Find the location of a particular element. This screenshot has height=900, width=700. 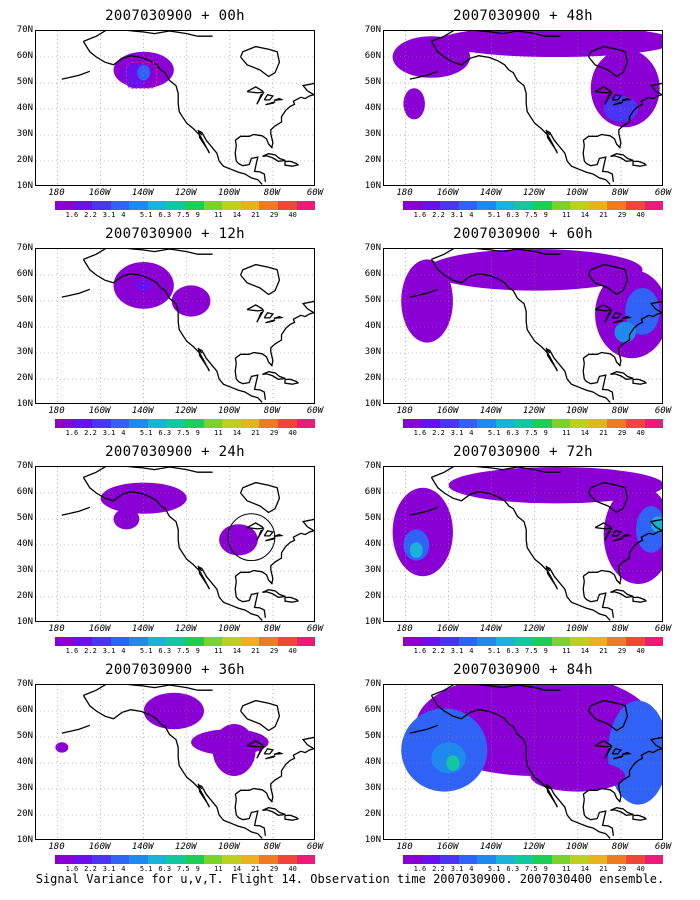

panel-title: 2007030900 + 36h is located at coordinates (175, 670).